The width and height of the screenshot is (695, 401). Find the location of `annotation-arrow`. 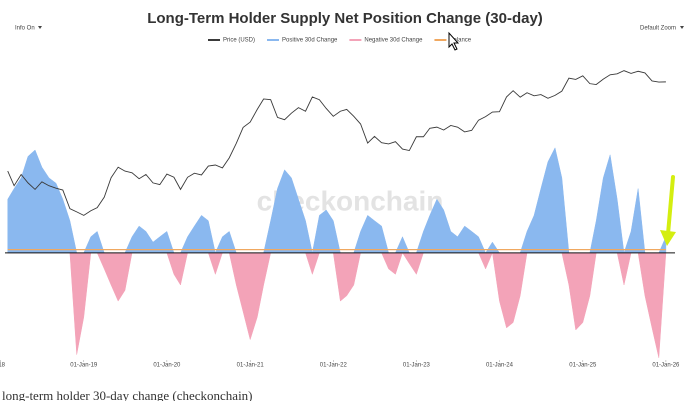

annotation-arrow is located at coordinates (668, 210).